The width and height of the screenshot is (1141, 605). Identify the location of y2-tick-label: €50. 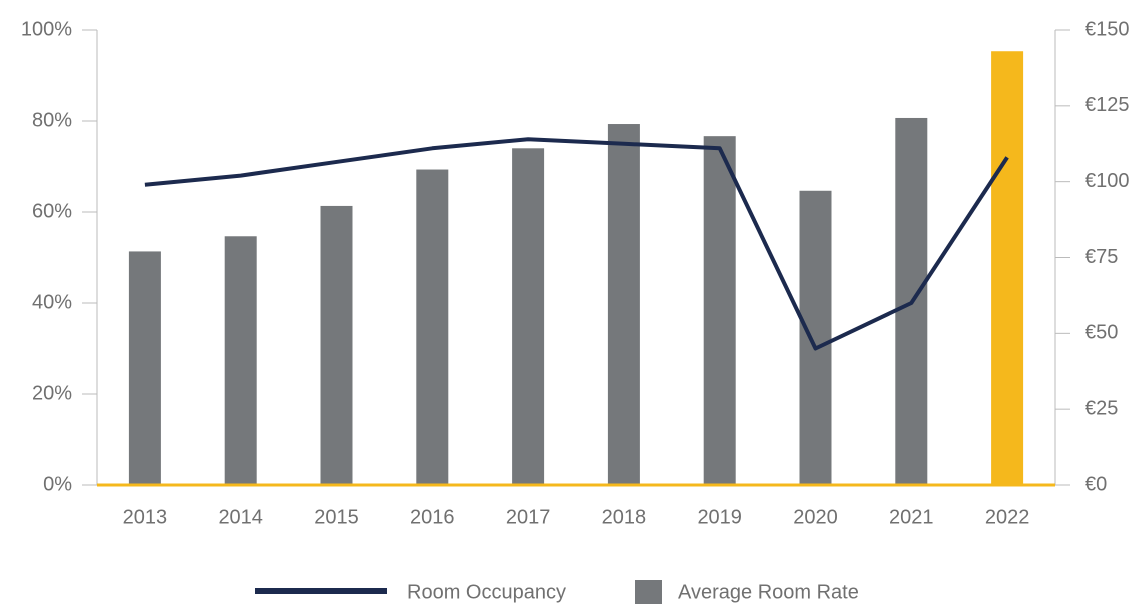
(1101, 333).